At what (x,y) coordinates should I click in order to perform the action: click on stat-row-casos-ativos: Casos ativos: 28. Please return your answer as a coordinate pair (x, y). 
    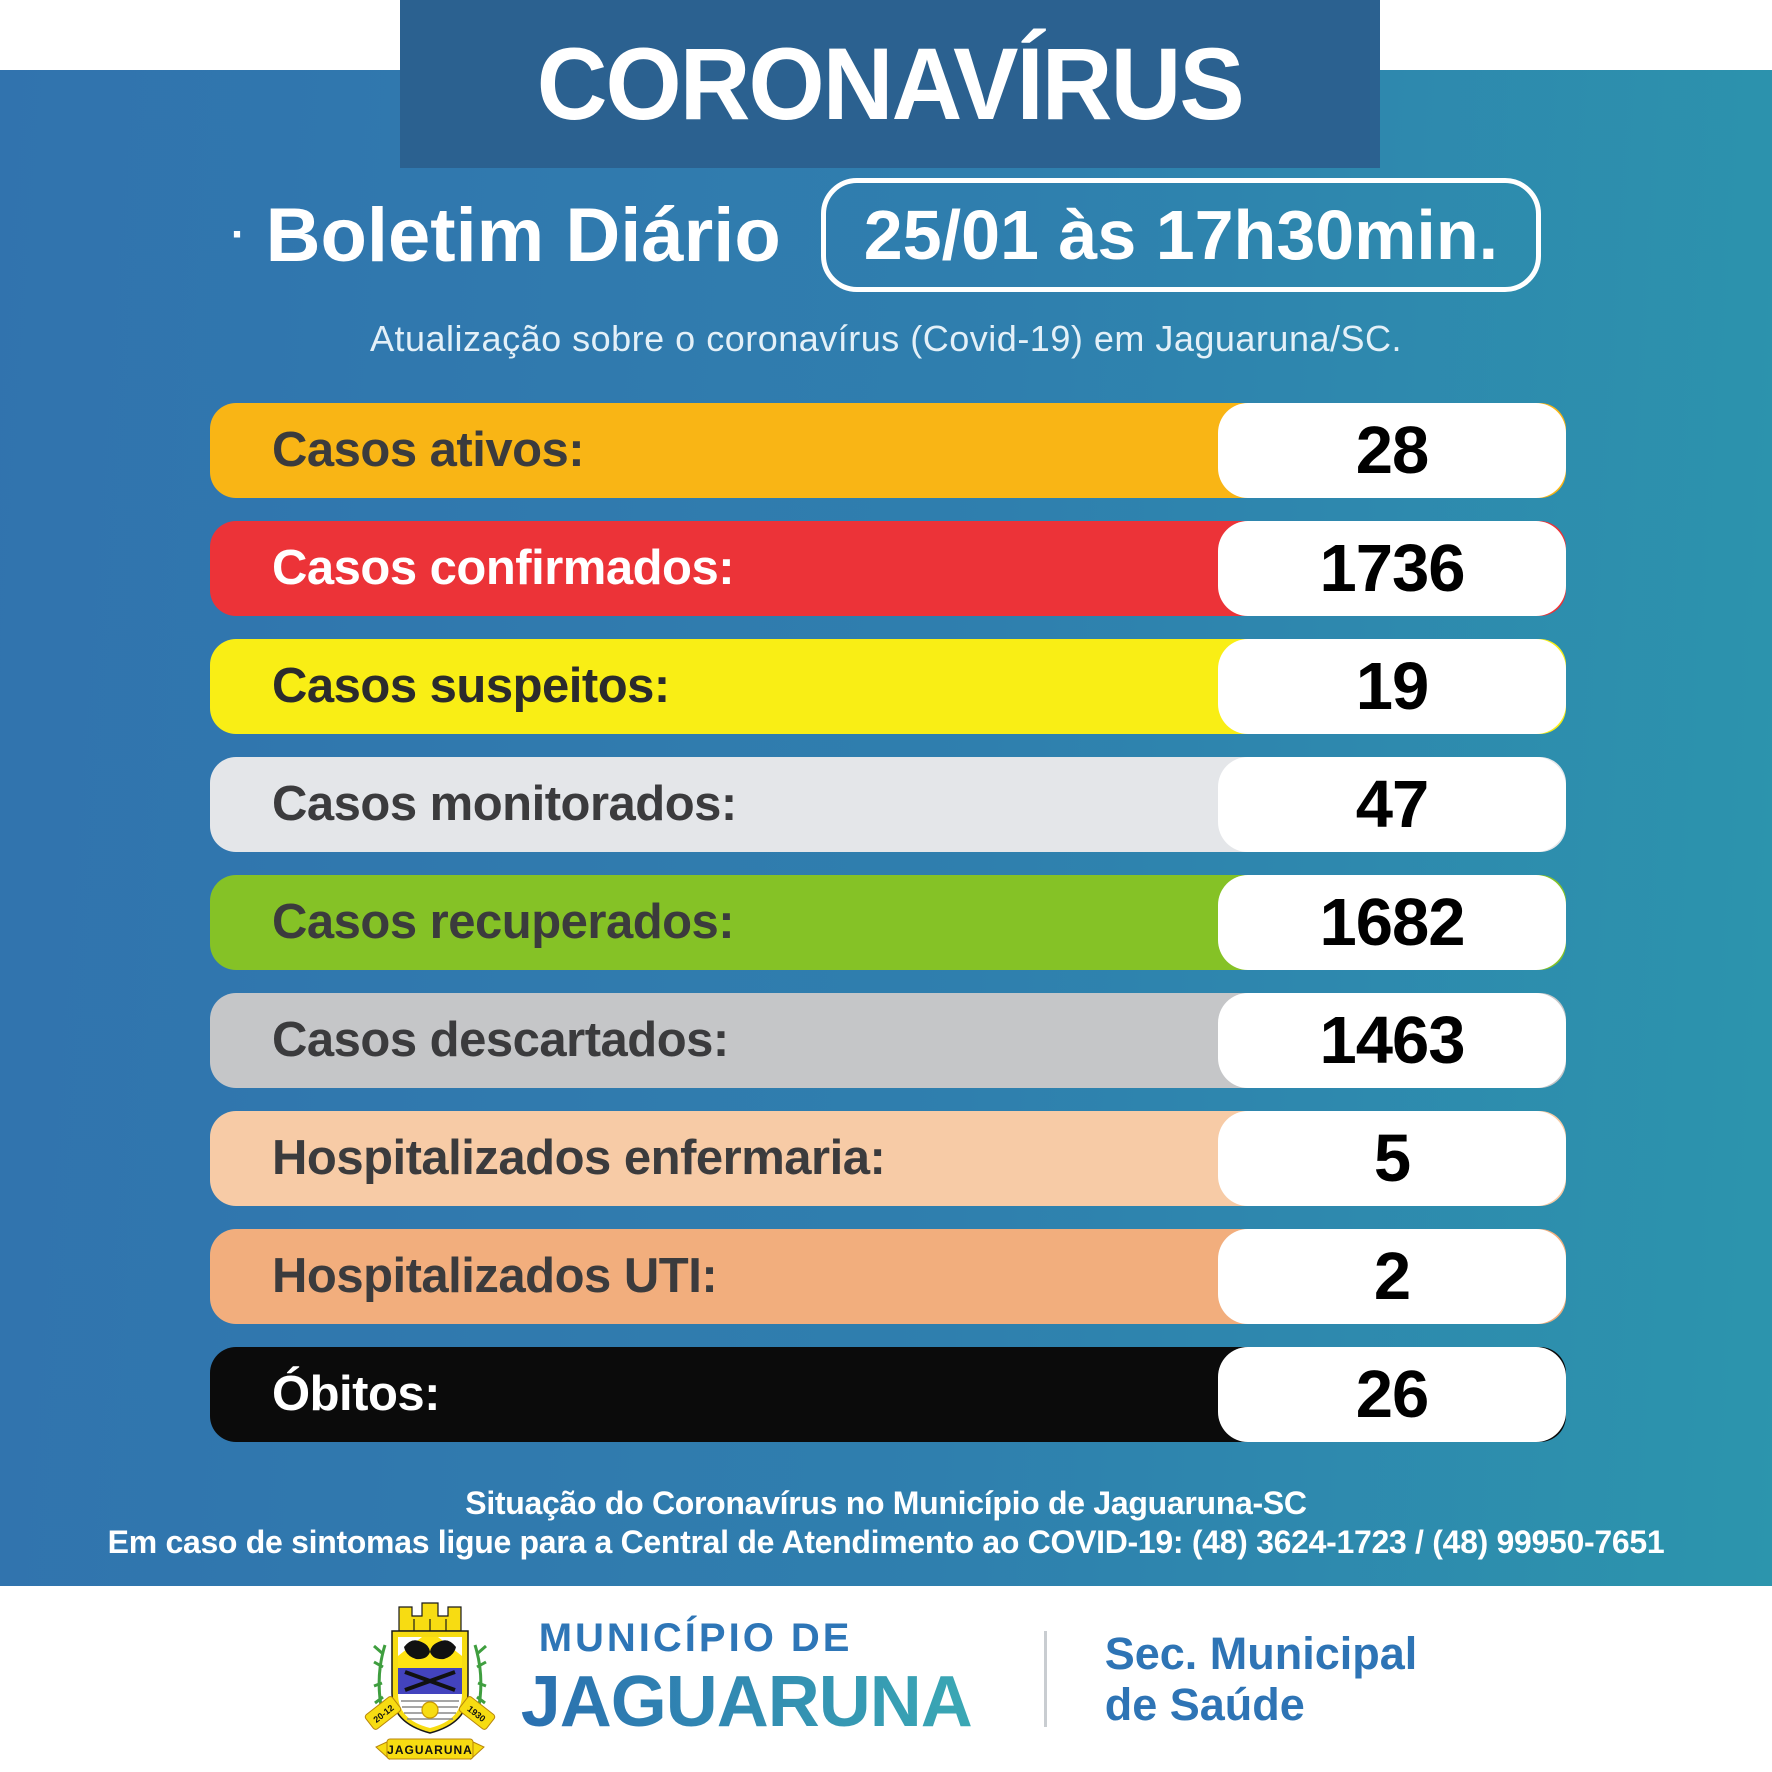
    Looking at the image, I should click on (888, 450).